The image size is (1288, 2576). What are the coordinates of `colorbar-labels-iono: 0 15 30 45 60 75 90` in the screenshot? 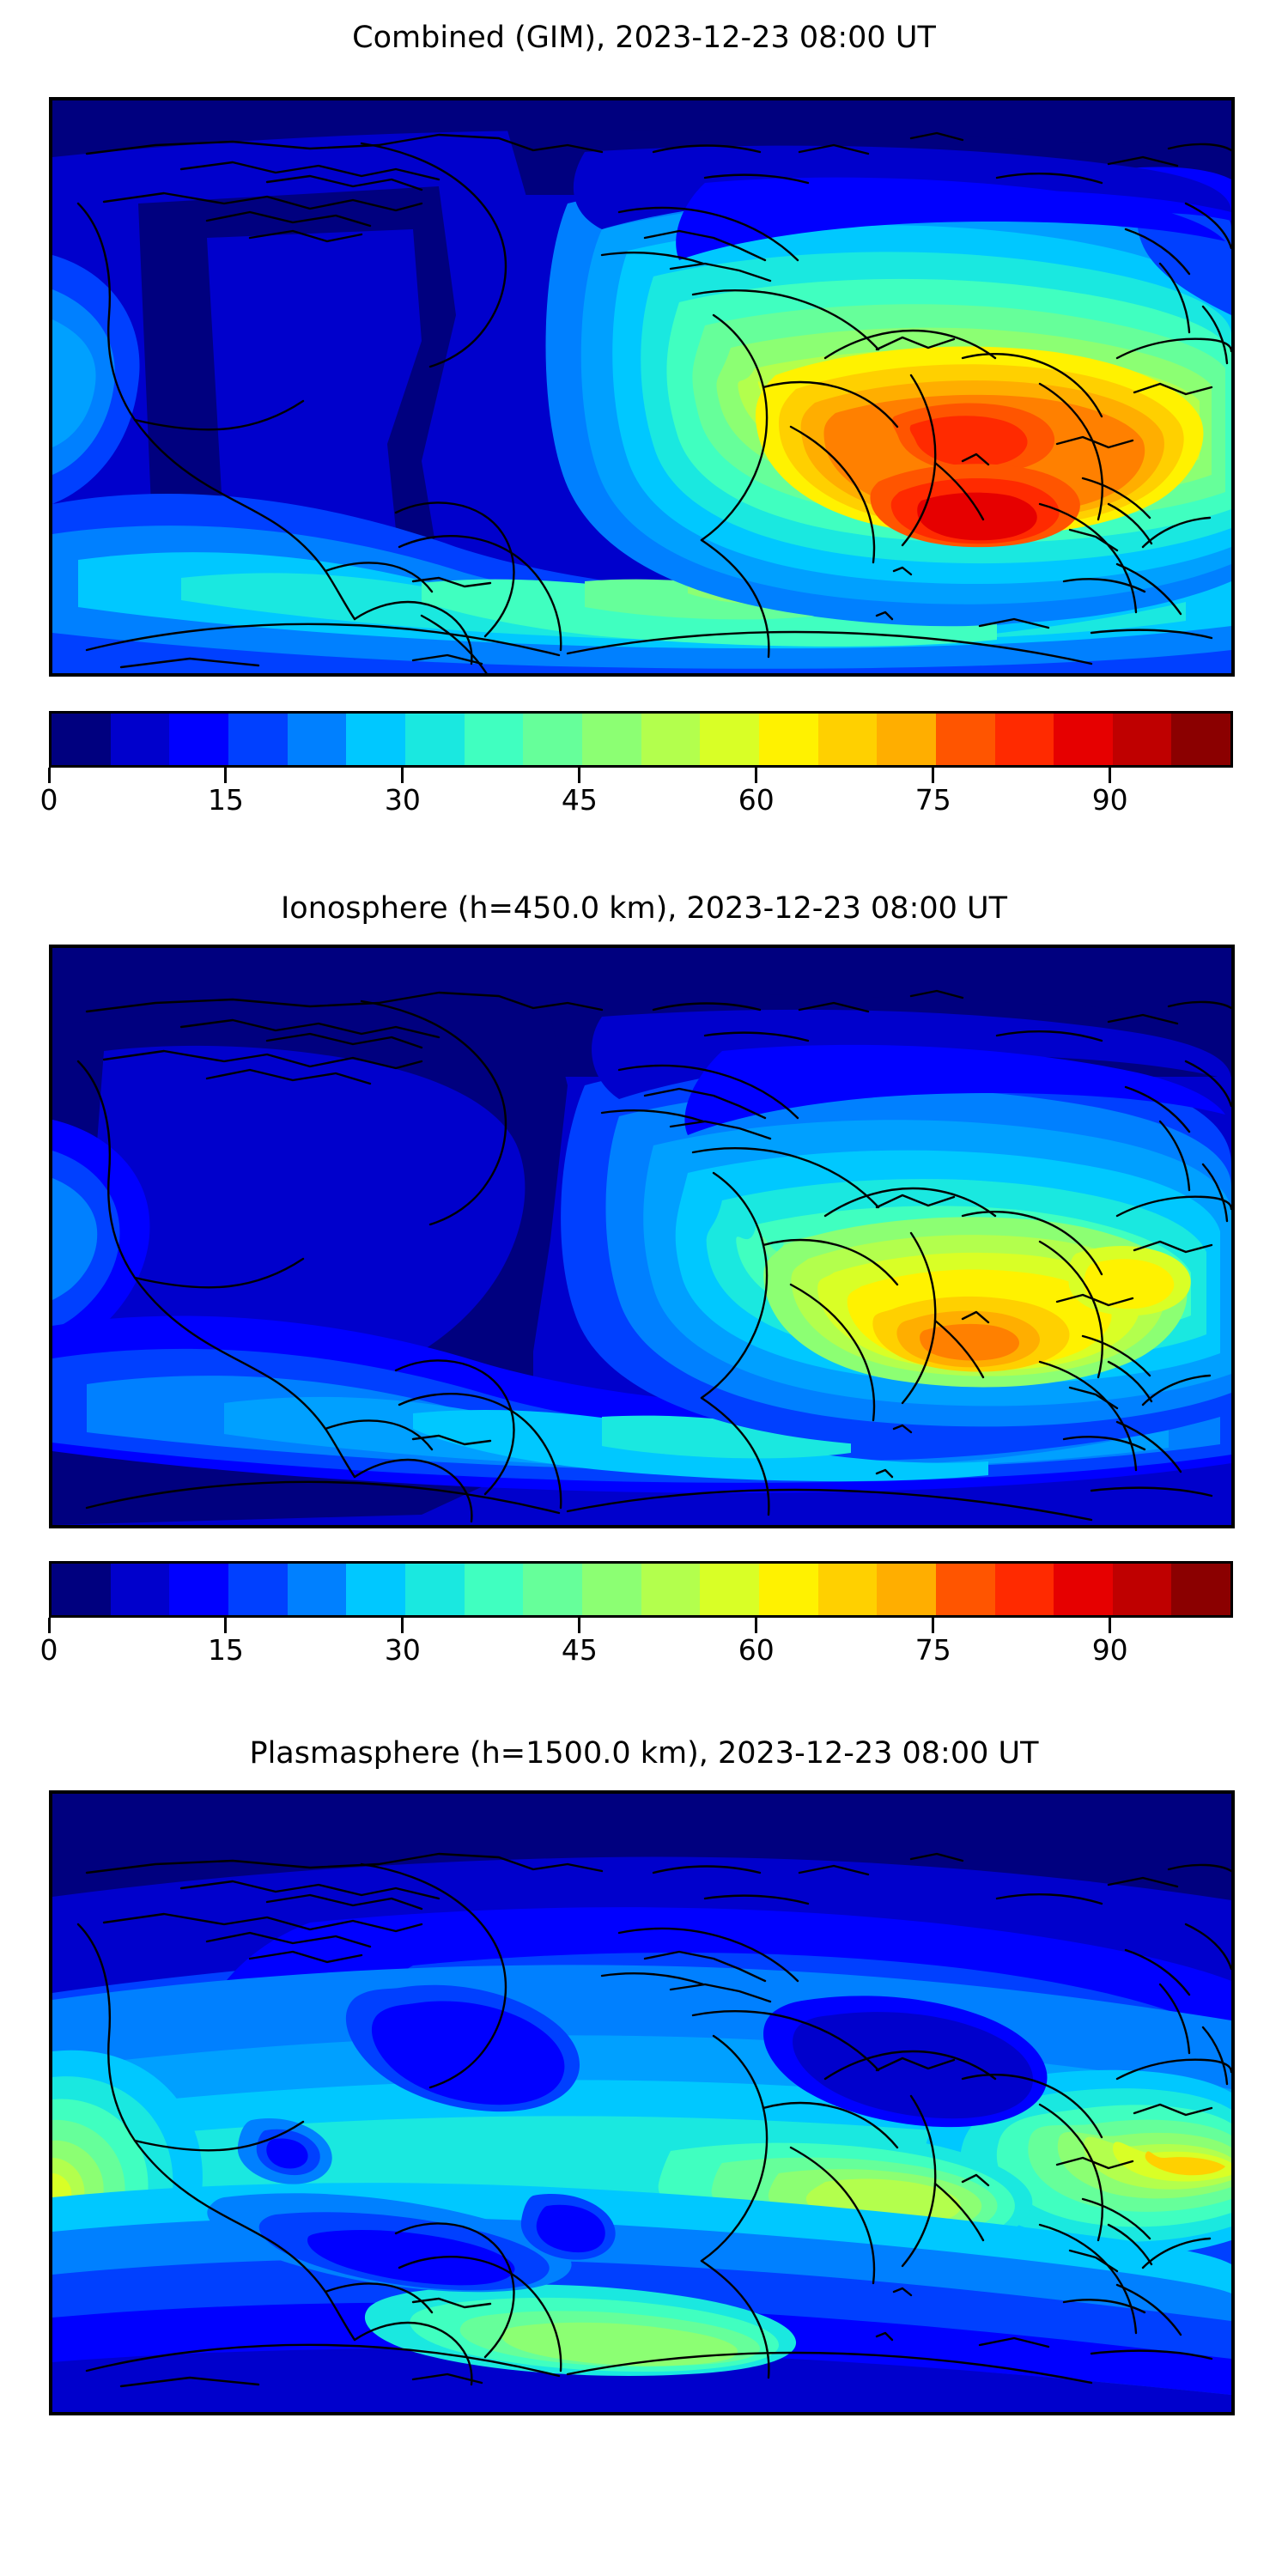 It's located at (635, 1653).